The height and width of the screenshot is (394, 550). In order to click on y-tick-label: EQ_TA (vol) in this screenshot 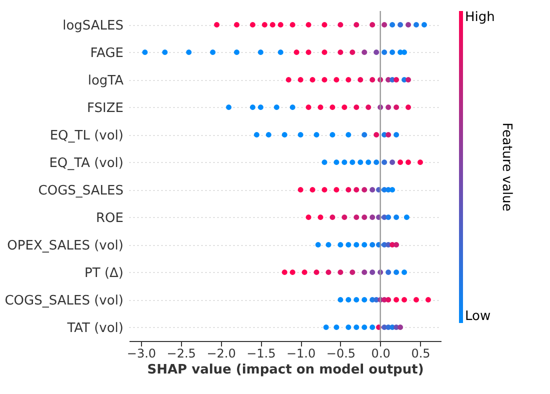, I will do `click(86, 163)`.